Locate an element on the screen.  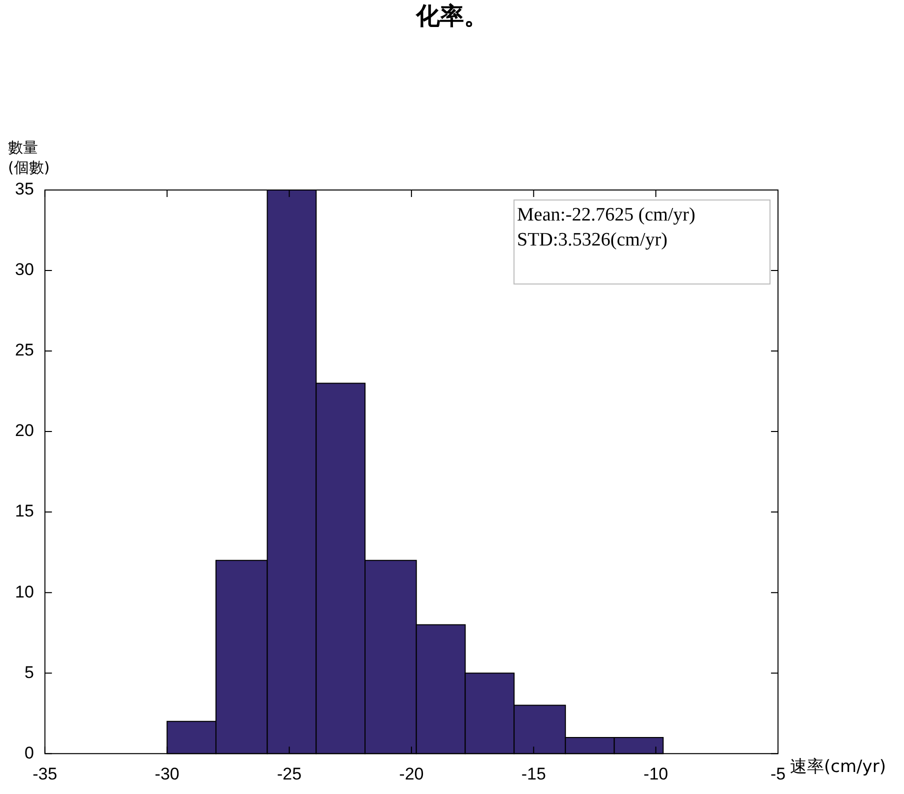
x-axis-title: 速率(cm/yr) is located at coordinates (838, 767).